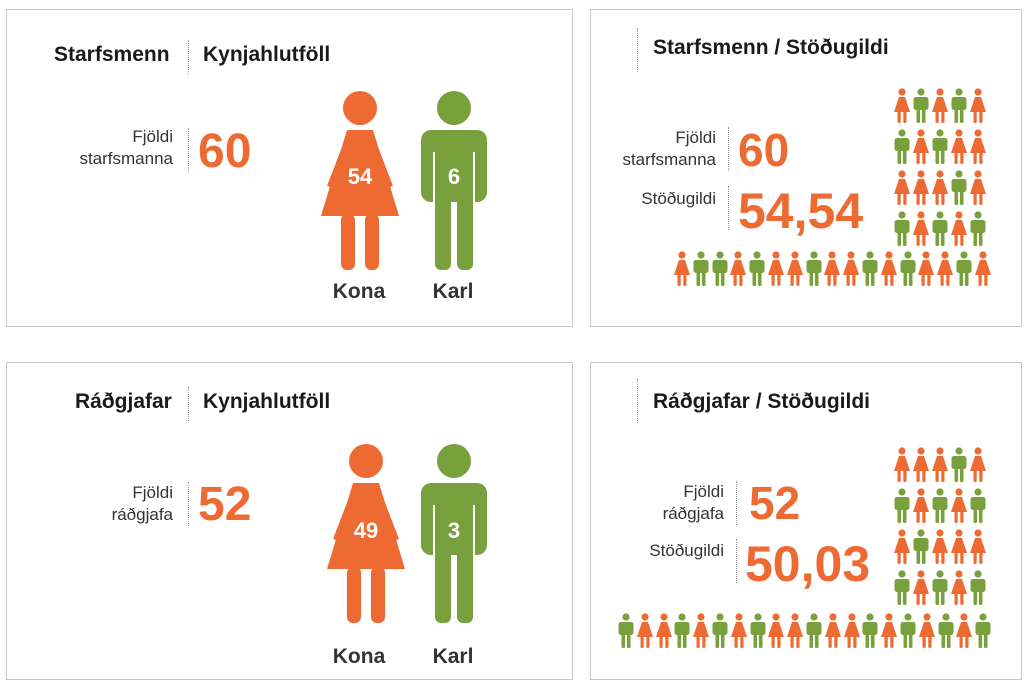 This screenshot has height=689, width=1028. I want to click on fte-value: 50,03, so click(808, 564).